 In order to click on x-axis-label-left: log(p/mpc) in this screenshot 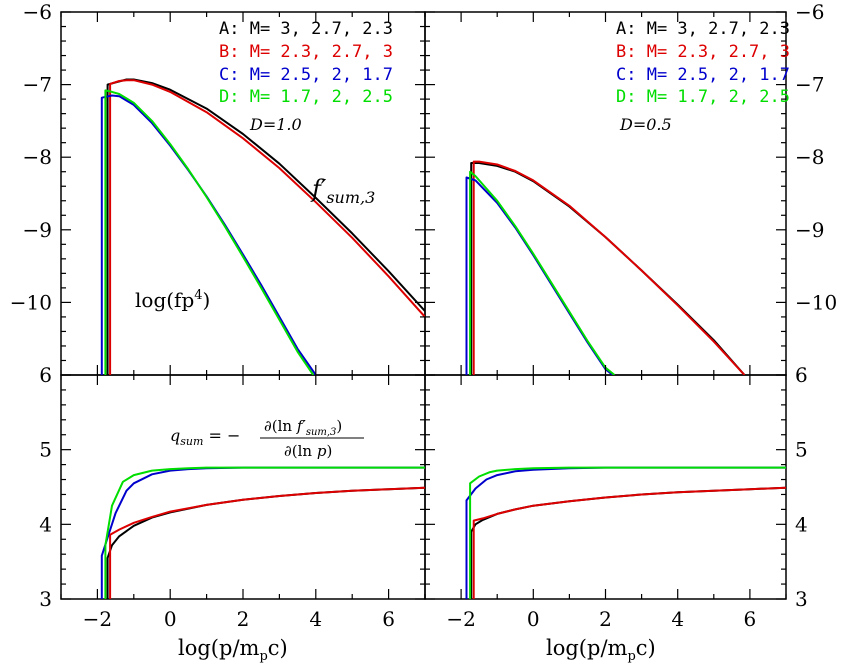, I will do `click(233, 650)`.